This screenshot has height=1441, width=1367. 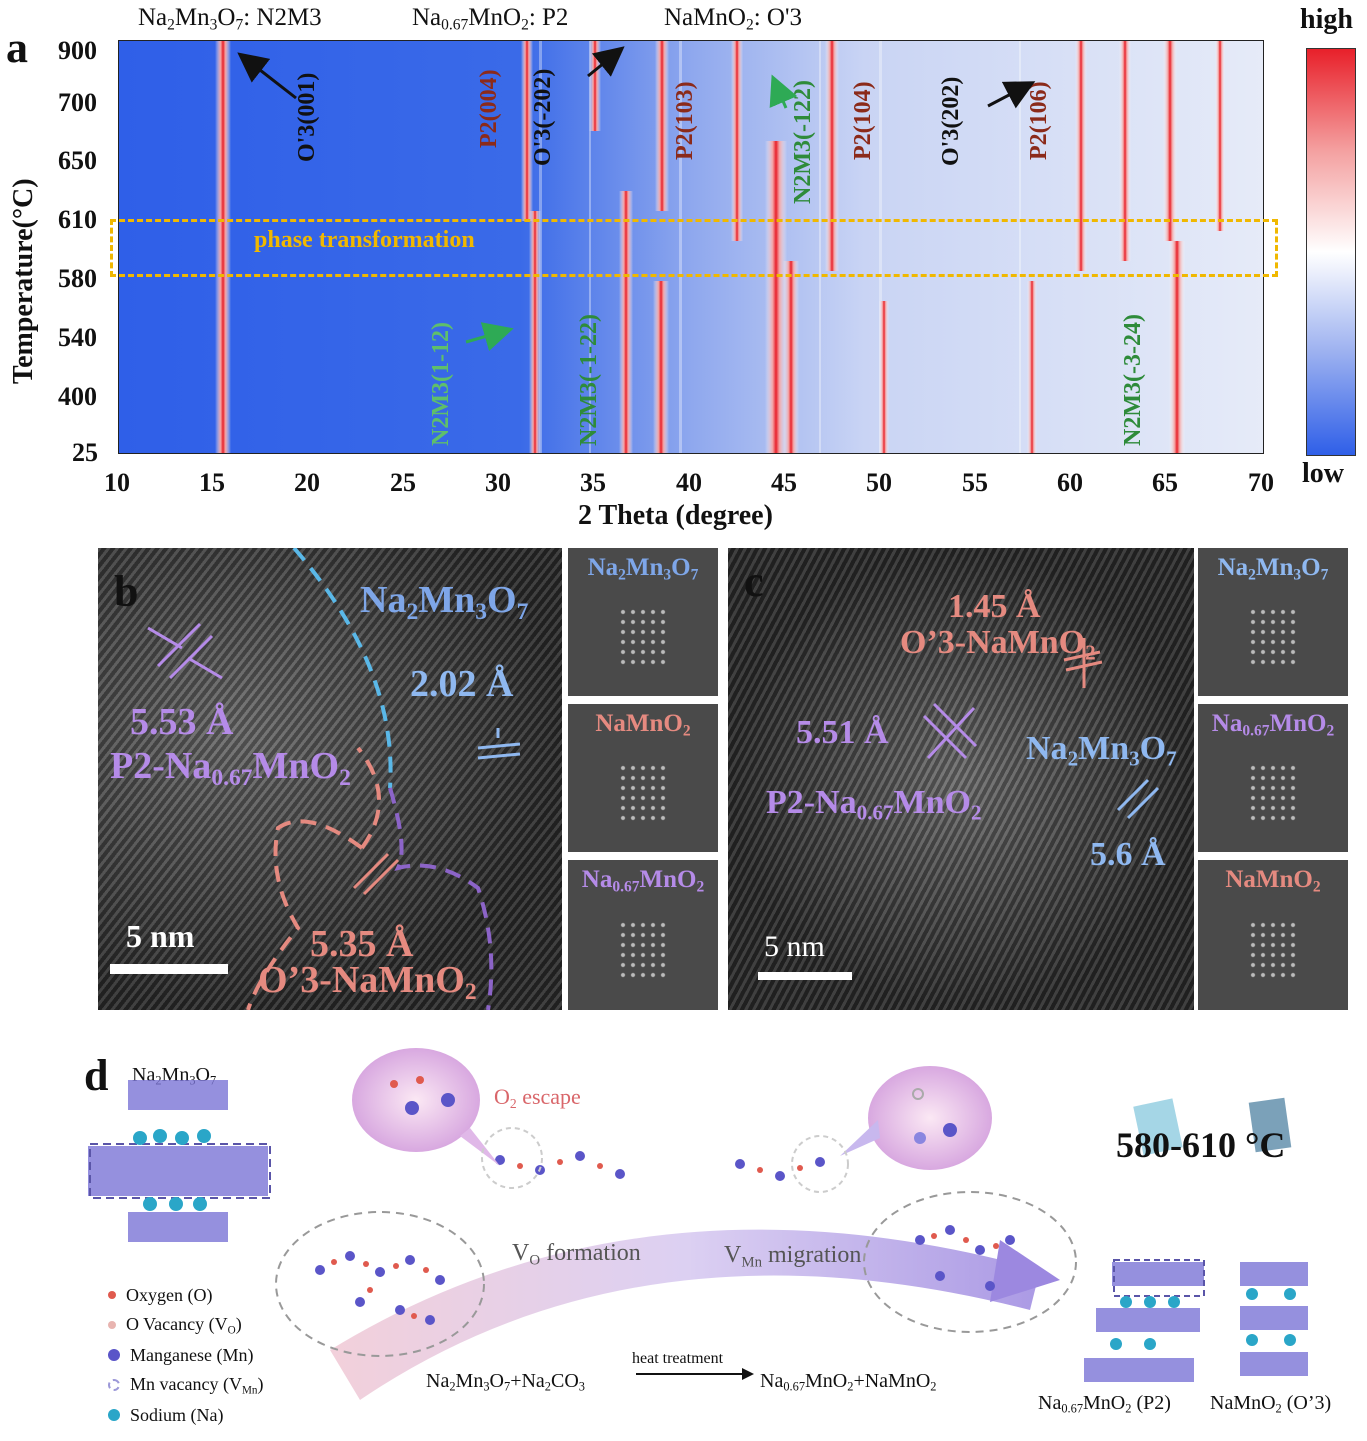 I want to click on x-tick-60: 60, so click(x=1070, y=482).